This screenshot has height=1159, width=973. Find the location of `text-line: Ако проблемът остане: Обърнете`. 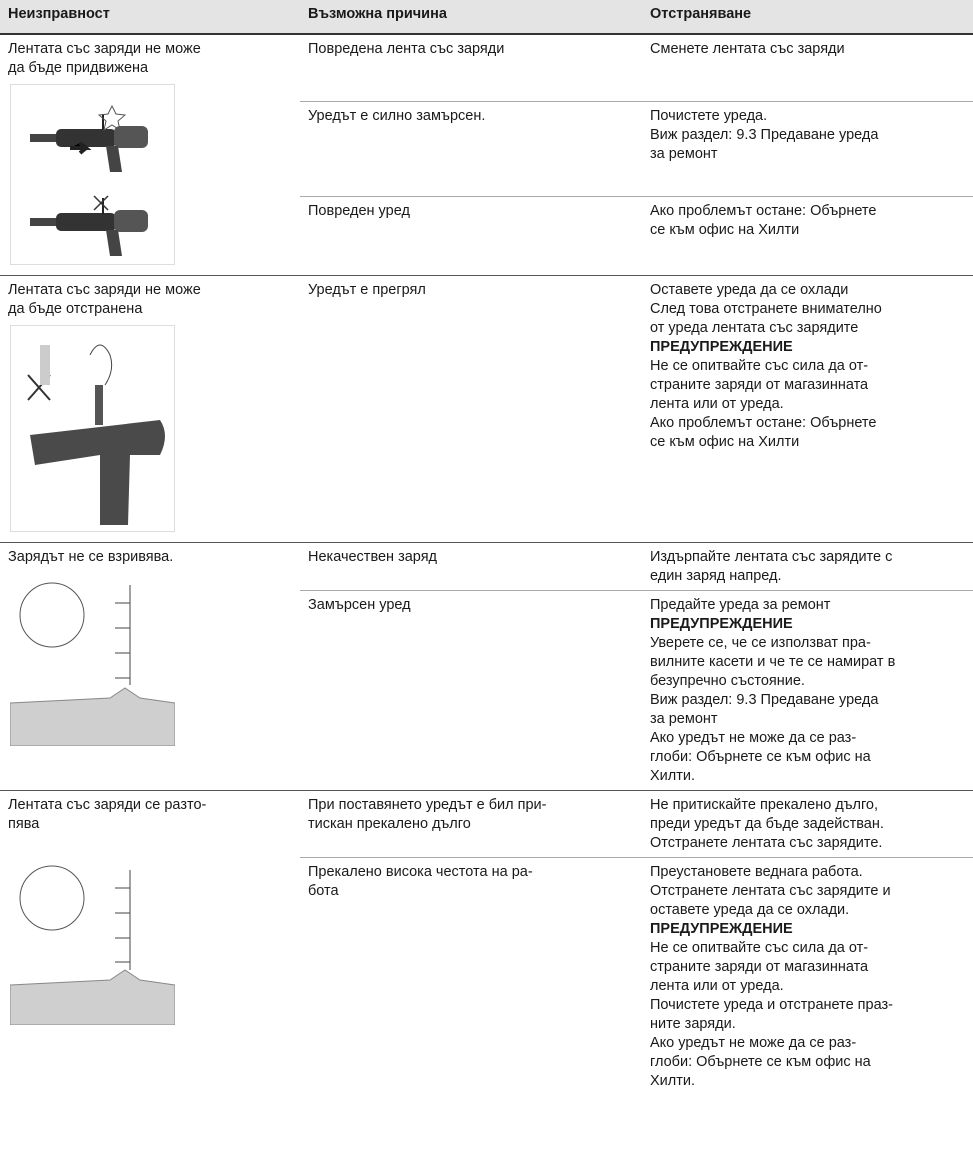

text-line: Ако проблемът остане: Обърнете is located at coordinates (763, 211).